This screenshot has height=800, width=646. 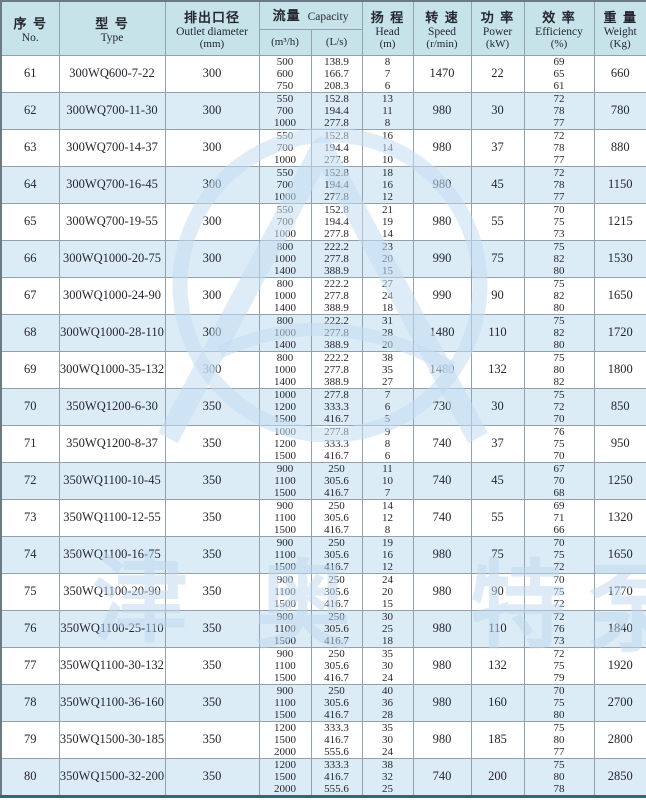 I want to click on header-power-unit: (kW), so click(x=497, y=43).